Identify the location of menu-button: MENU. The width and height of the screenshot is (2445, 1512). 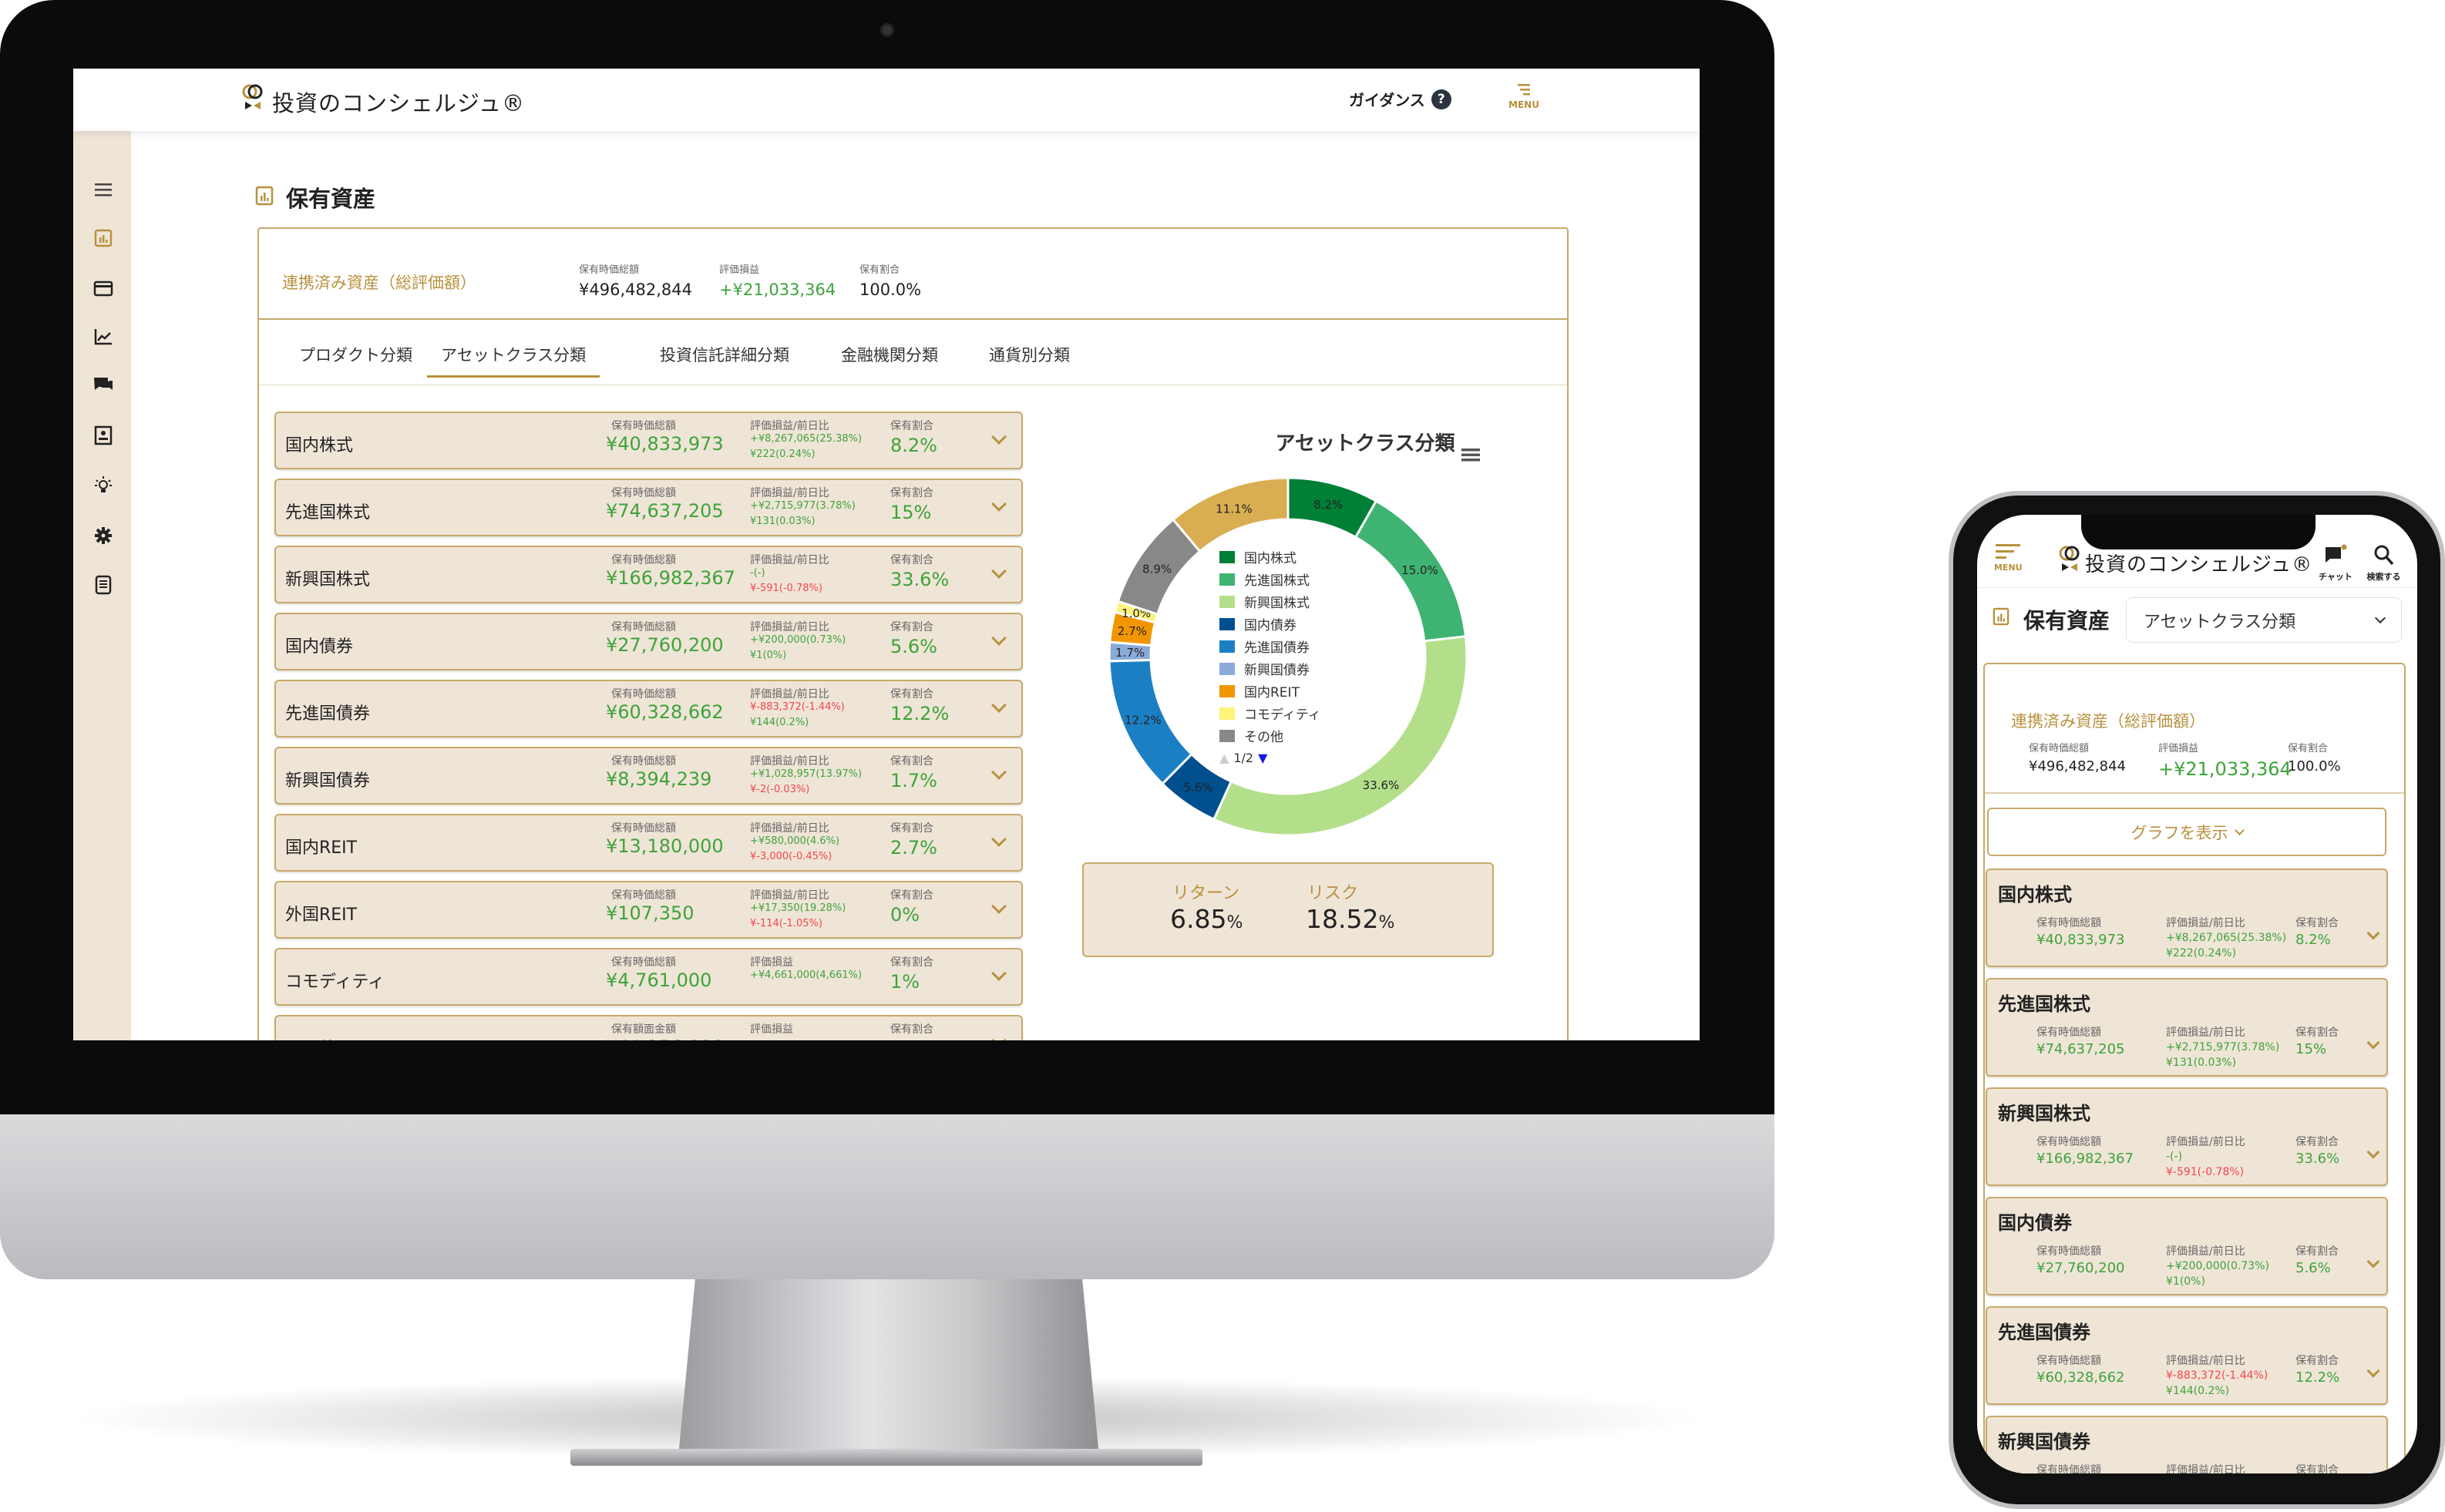
(1524, 96).